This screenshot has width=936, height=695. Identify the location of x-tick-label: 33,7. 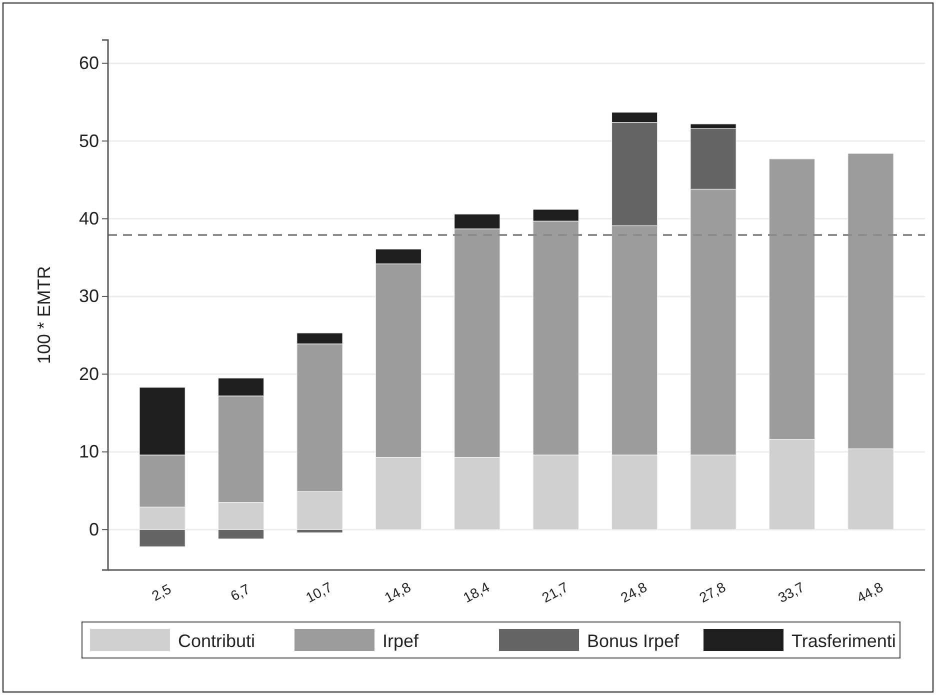
(791, 592).